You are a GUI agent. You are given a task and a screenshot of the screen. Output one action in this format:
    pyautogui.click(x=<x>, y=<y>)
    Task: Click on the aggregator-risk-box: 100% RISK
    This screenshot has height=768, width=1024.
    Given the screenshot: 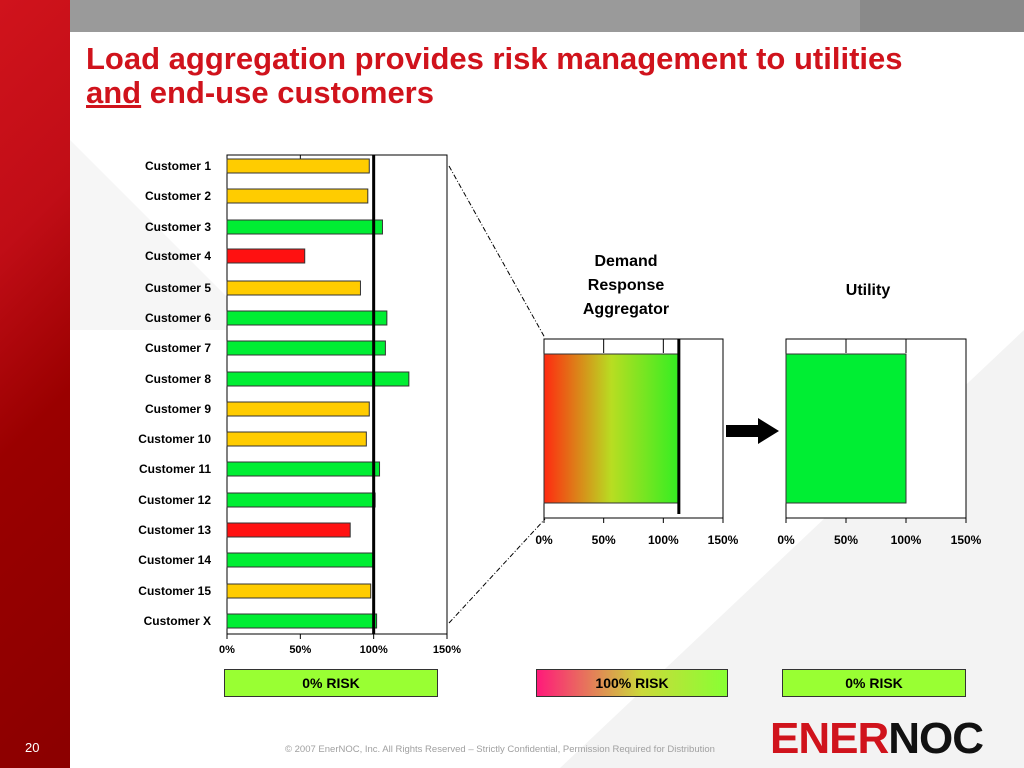 What is the action you would take?
    pyautogui.click(x=632, y=683)
    